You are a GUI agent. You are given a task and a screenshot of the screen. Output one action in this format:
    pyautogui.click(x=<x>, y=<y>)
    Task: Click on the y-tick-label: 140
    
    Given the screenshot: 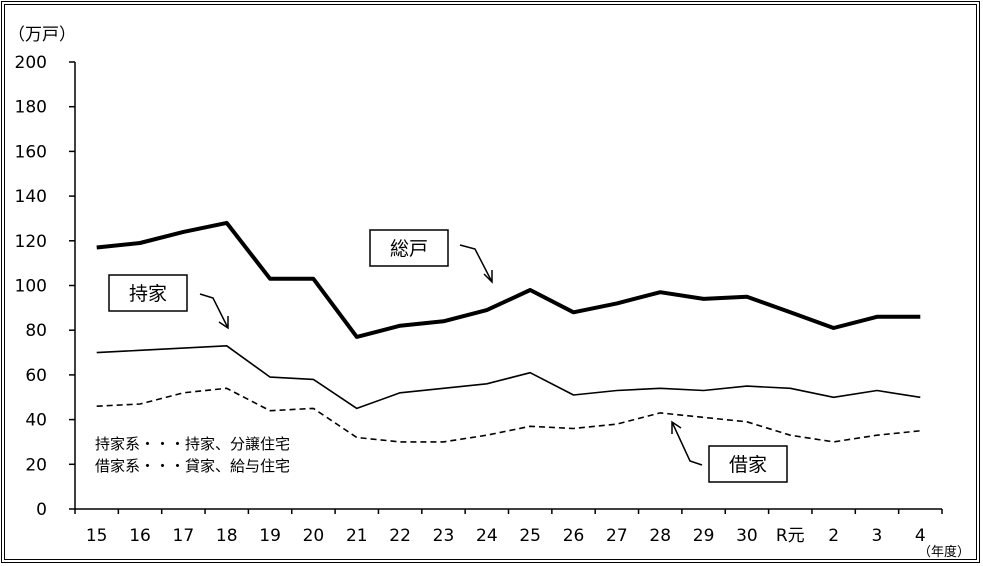 What is the action you would take?
    pyautogui.click(x=31, y=197)
    